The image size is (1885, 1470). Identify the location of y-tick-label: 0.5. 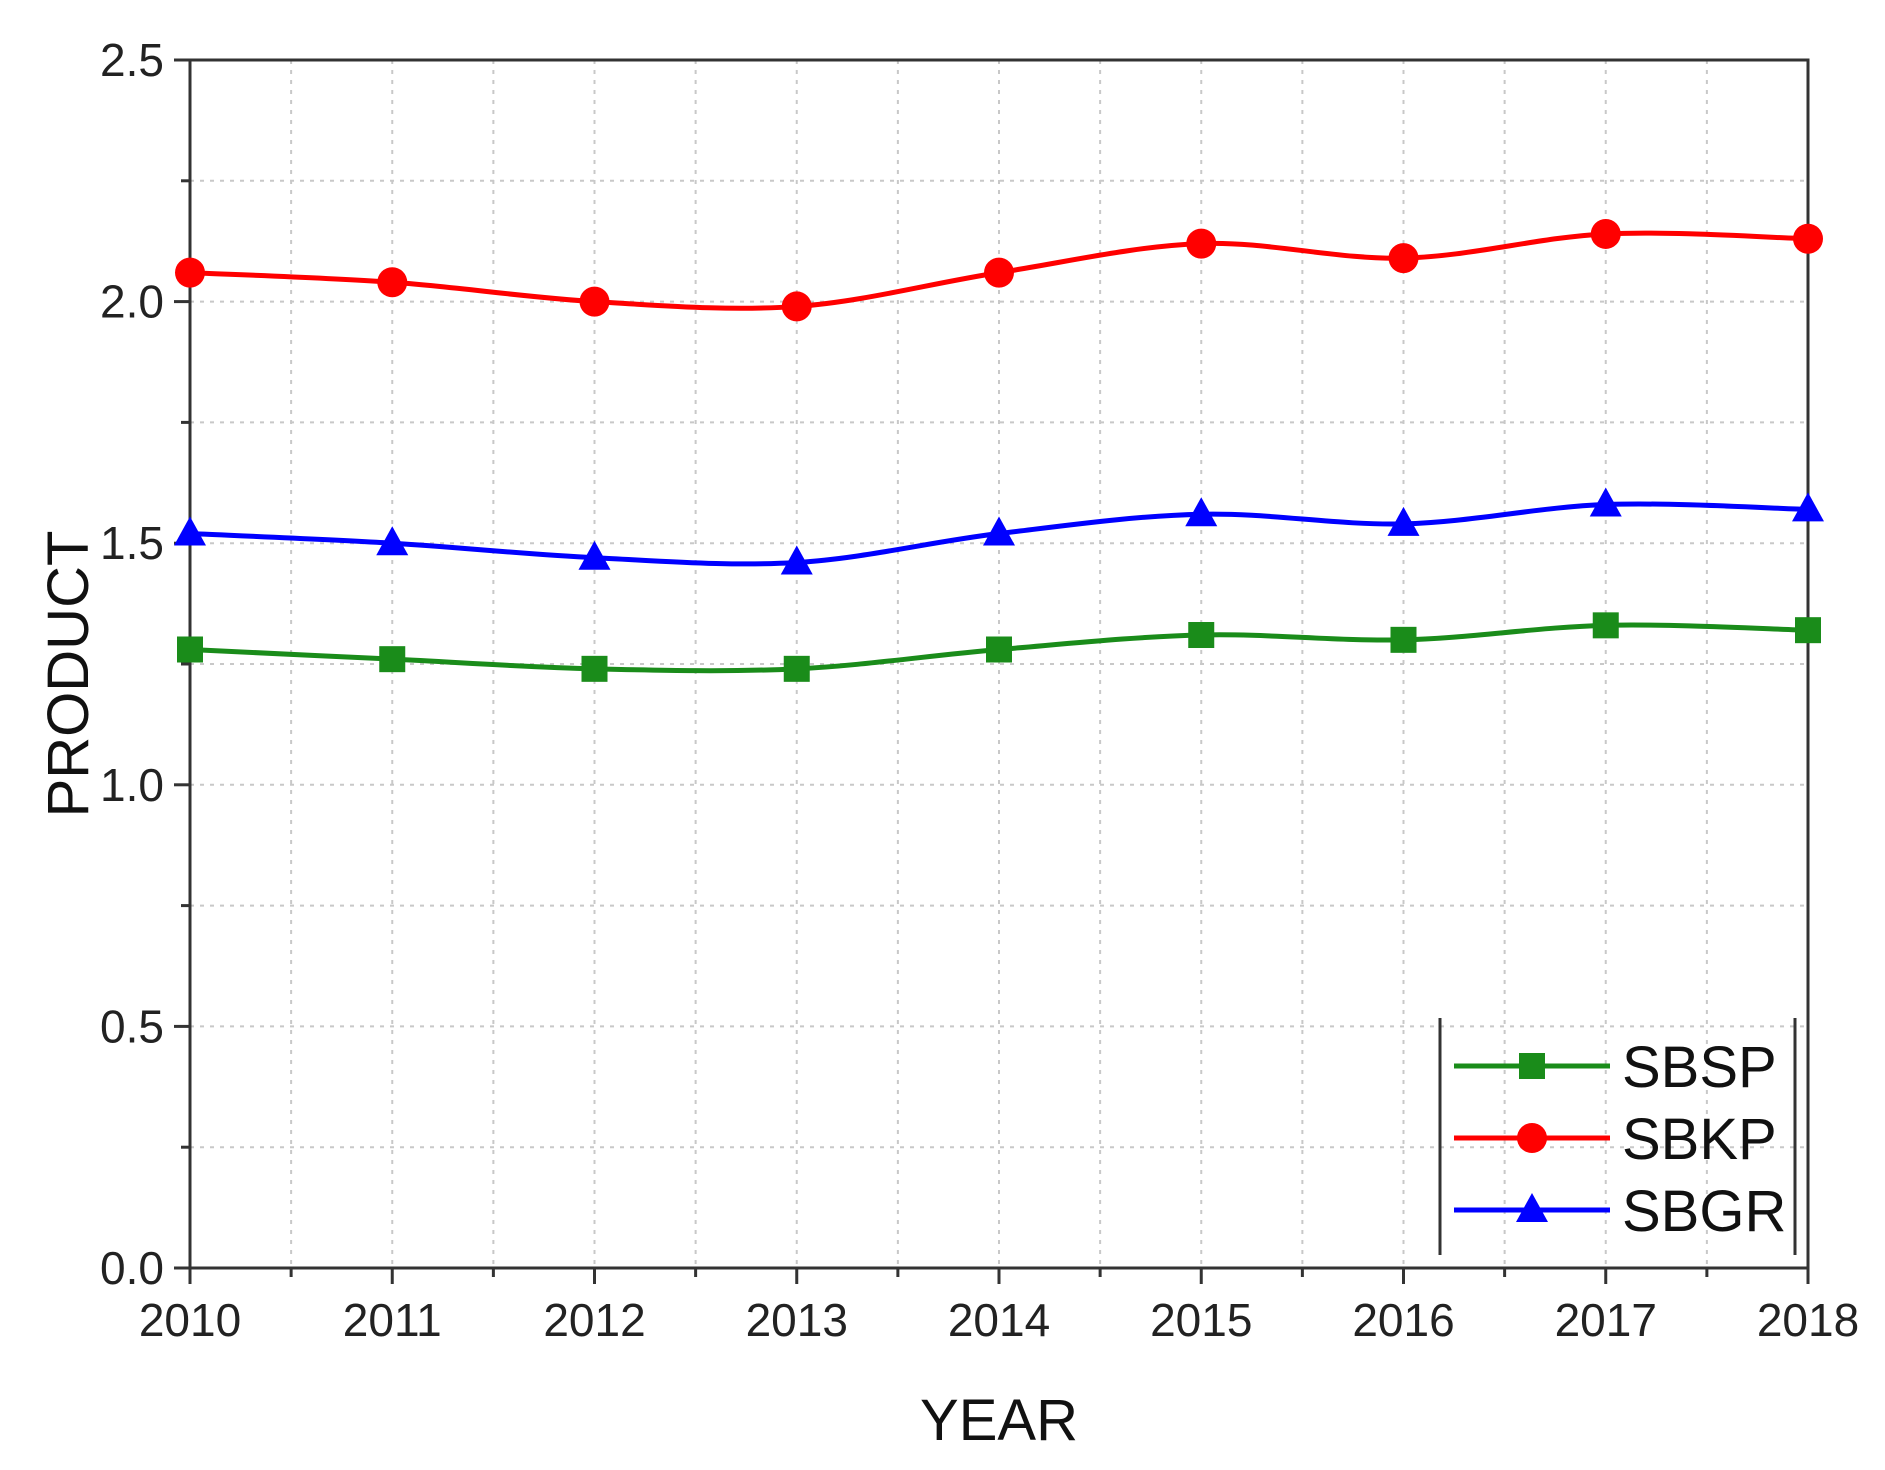
(132, 1026).